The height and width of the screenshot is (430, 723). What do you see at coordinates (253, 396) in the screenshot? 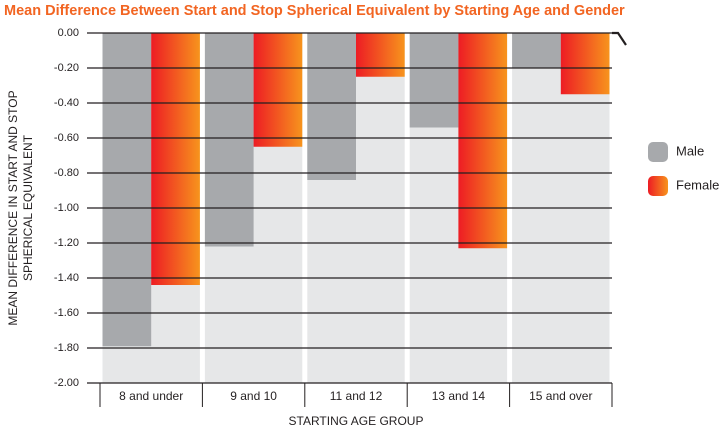
I see `x-tick-label: 9 and 10` at bounding box center [253, 396].